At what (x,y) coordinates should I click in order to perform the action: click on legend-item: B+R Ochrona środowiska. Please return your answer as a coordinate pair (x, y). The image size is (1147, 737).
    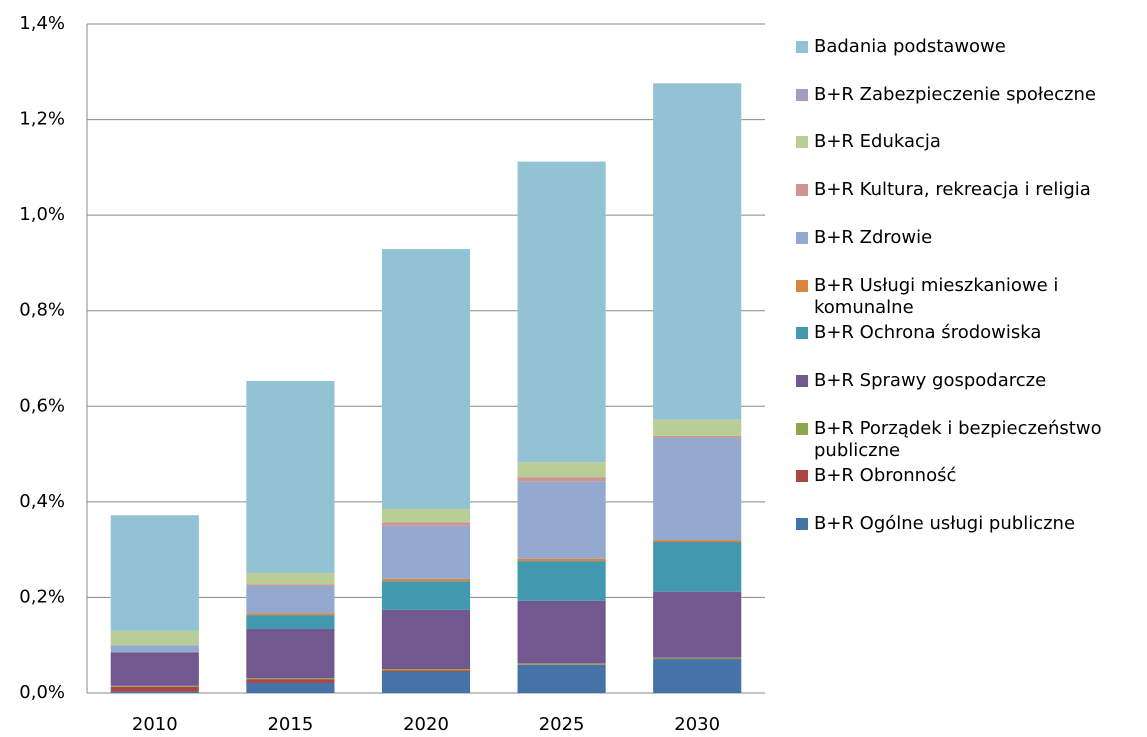
    Looking at the image, I should click on (968, 333).